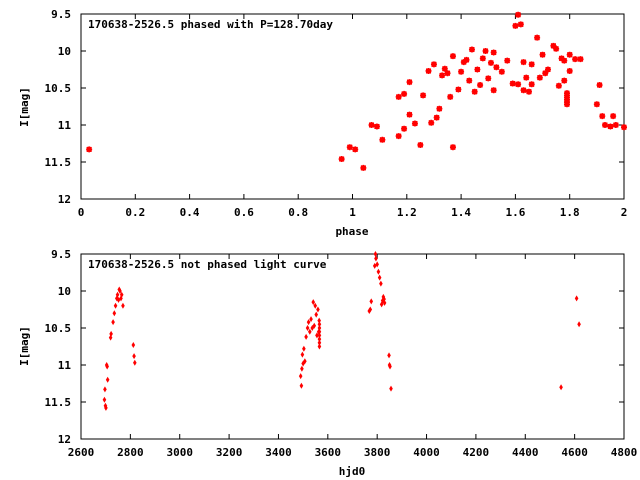  I want to click on phased-x-tick-label: 0.8, so click(298, 212).